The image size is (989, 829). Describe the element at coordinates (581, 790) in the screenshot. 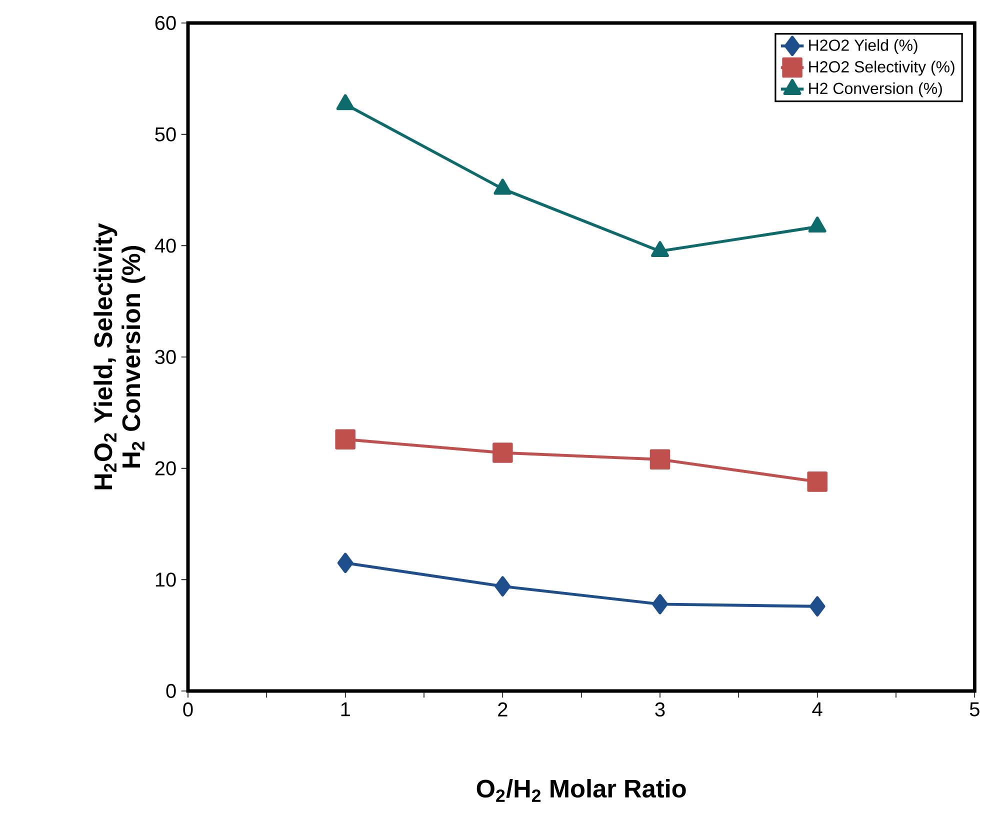

I see `x-axis-title: O$_{2}$/H$_{2}$ Molar Ratio` at that location.